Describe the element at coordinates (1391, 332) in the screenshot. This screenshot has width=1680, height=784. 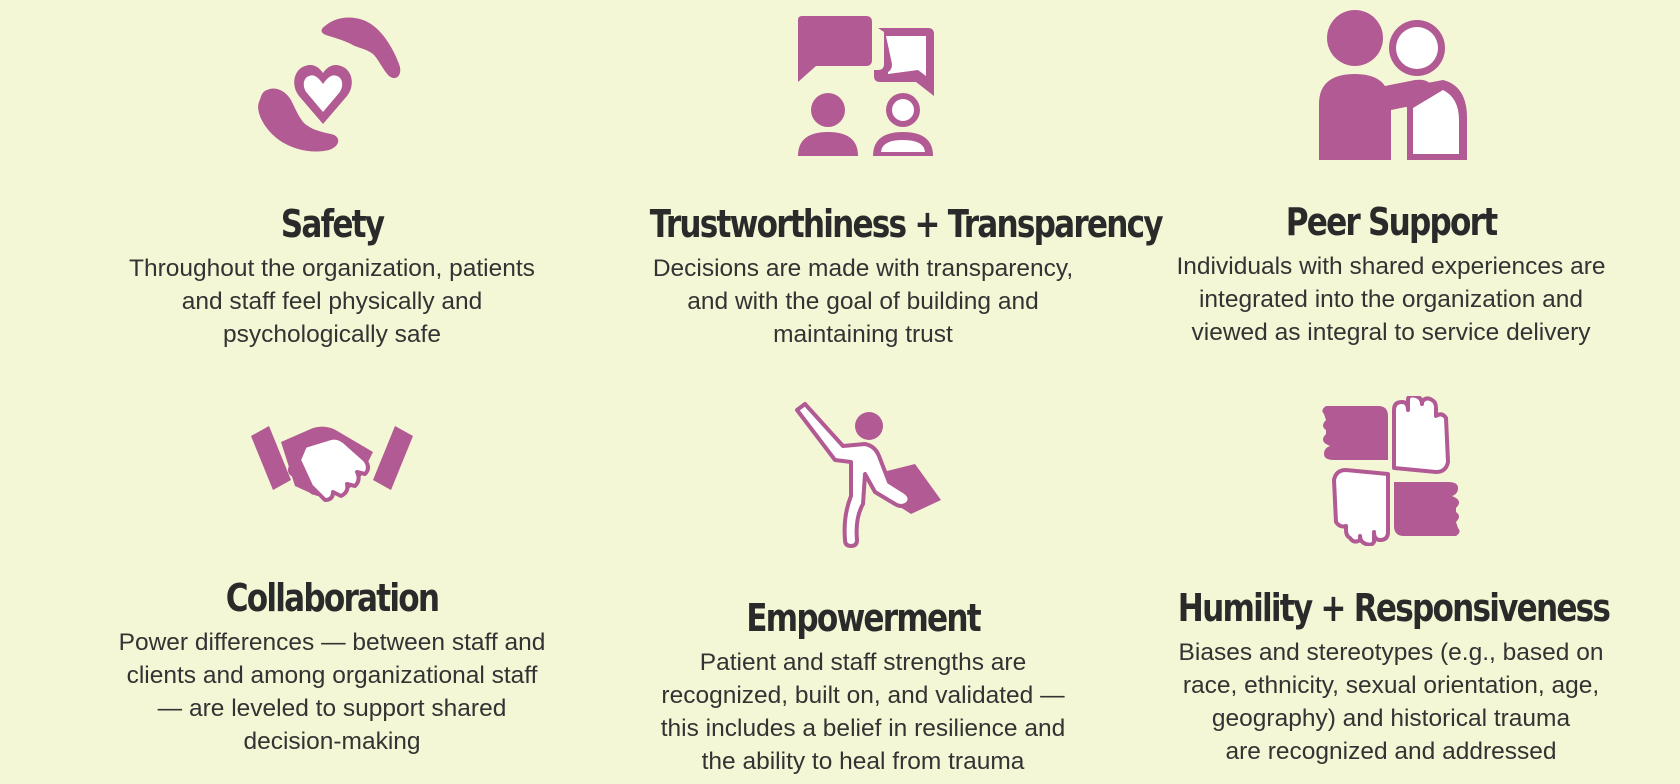
I see `description-line: viewed as integral to service delivery` at that location.